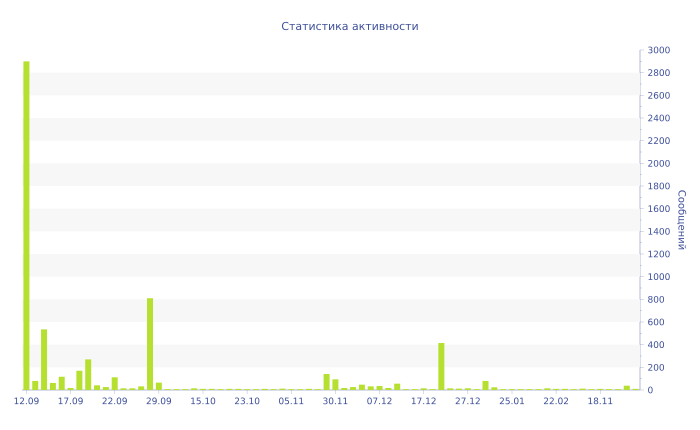 The height and width of the screenshot is (430, 700). I want to click on x-tick-label: 17.09, so click(70, 401).